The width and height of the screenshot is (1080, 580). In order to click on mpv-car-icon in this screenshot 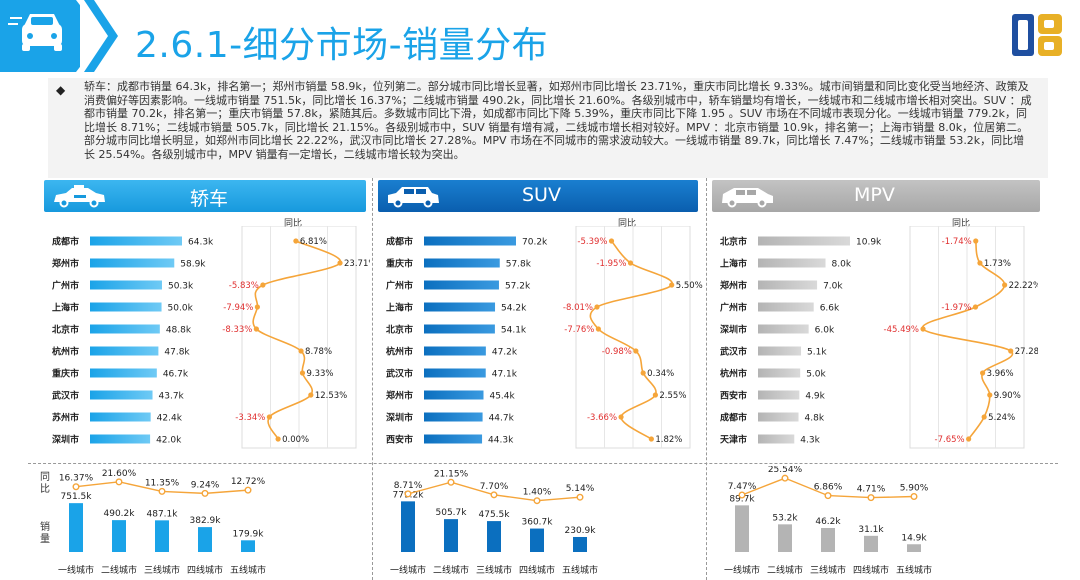, I will do `click(747, 198)`.